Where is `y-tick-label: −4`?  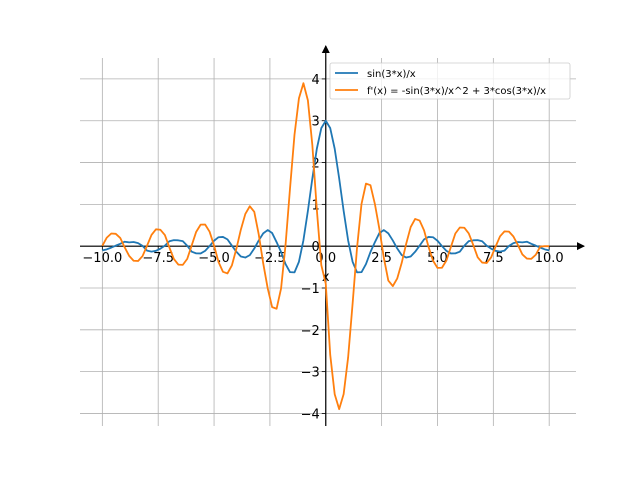
y-tick-label: −4 is located at coordinates (310, 414).